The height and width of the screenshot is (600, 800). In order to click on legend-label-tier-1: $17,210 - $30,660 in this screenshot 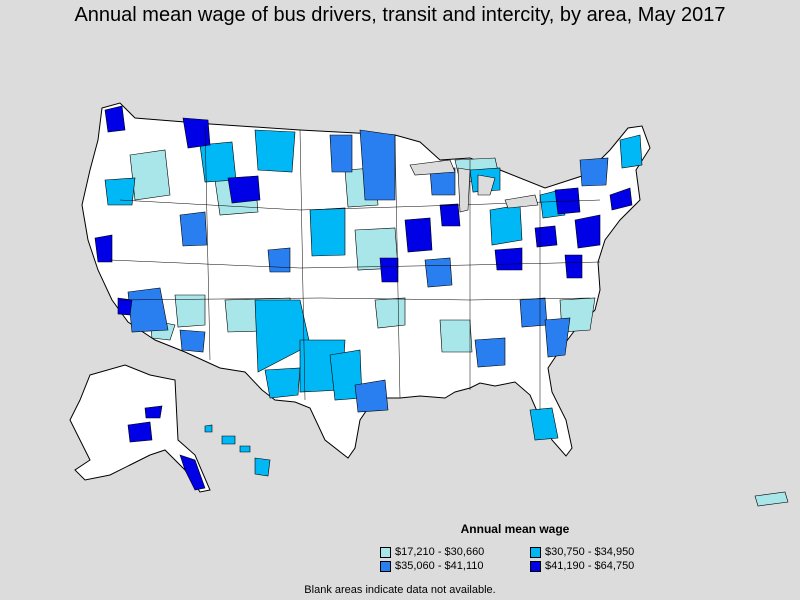, I will do `click(440, 552)`.